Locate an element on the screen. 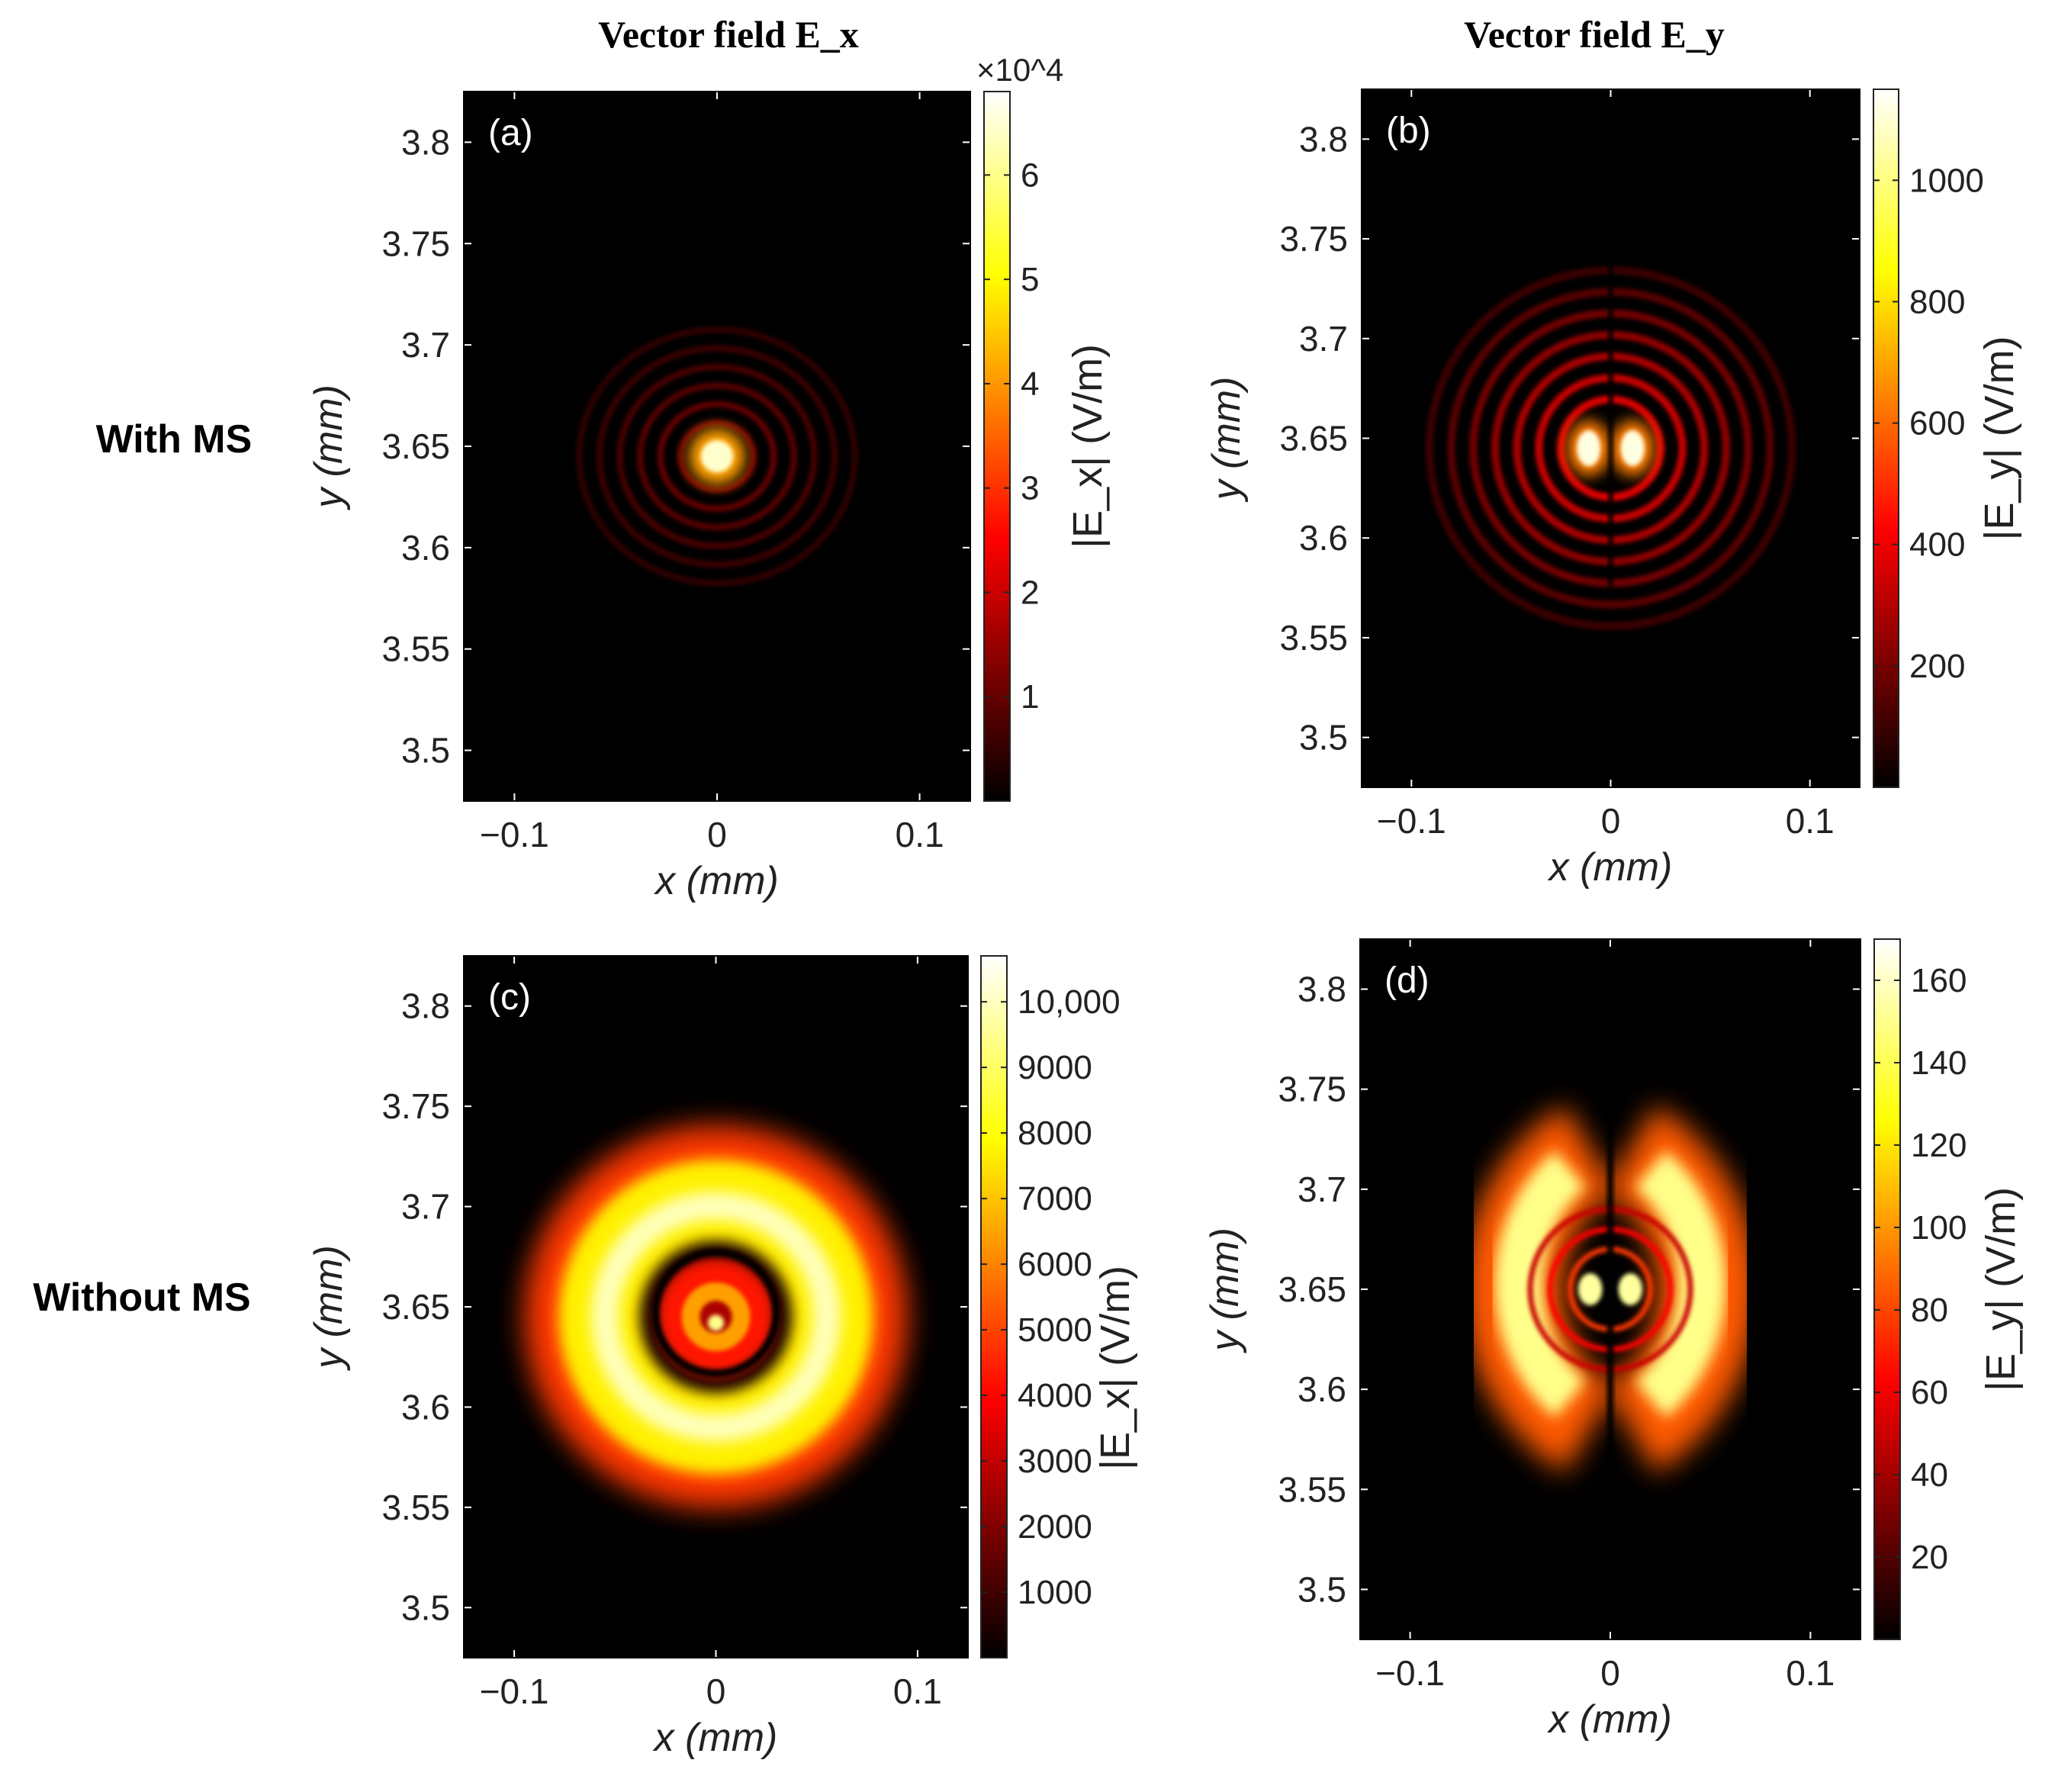 This screenshot has height=1792, width=2055. colorbar-tick-label: 3000 is located at coordinates (1055, 1461).